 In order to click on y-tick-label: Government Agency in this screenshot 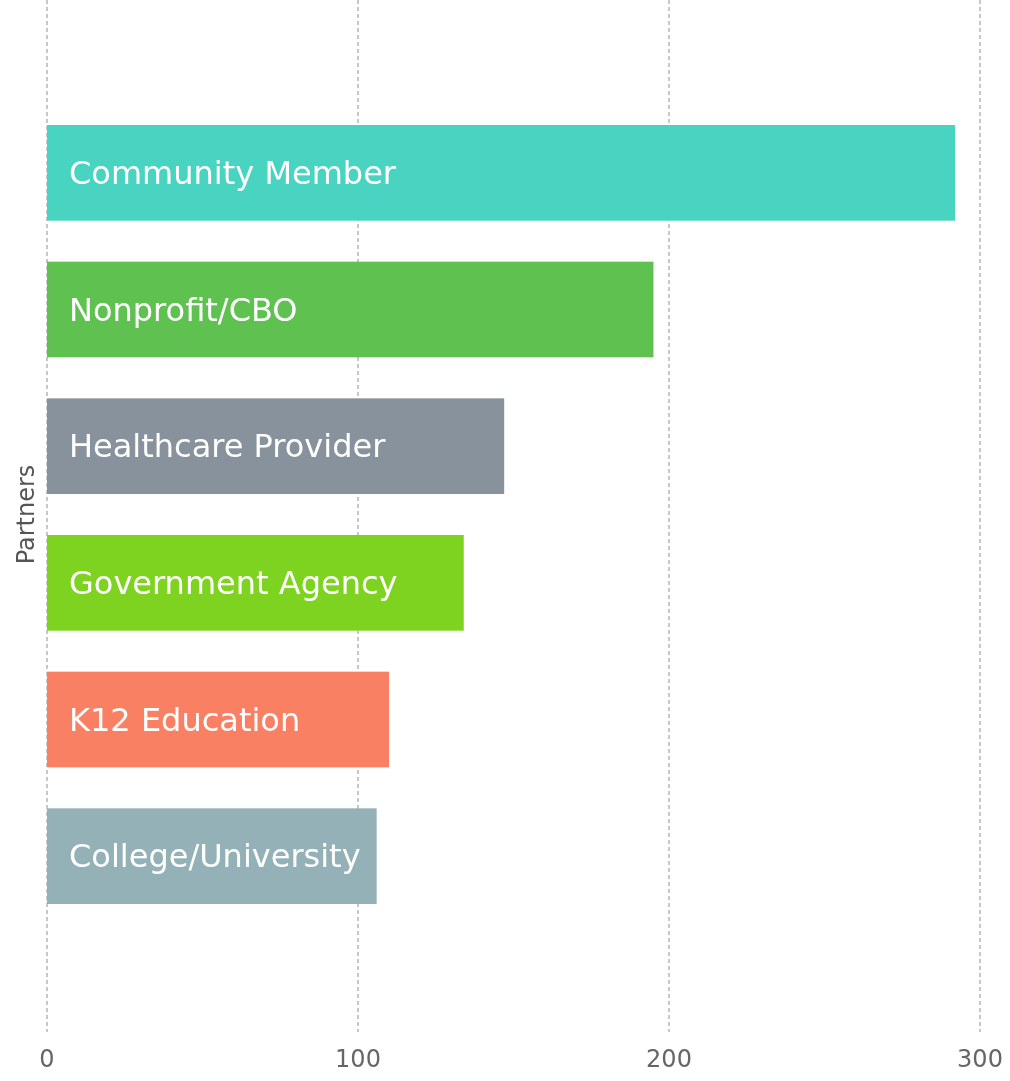, I will do `click(233, 583)`.